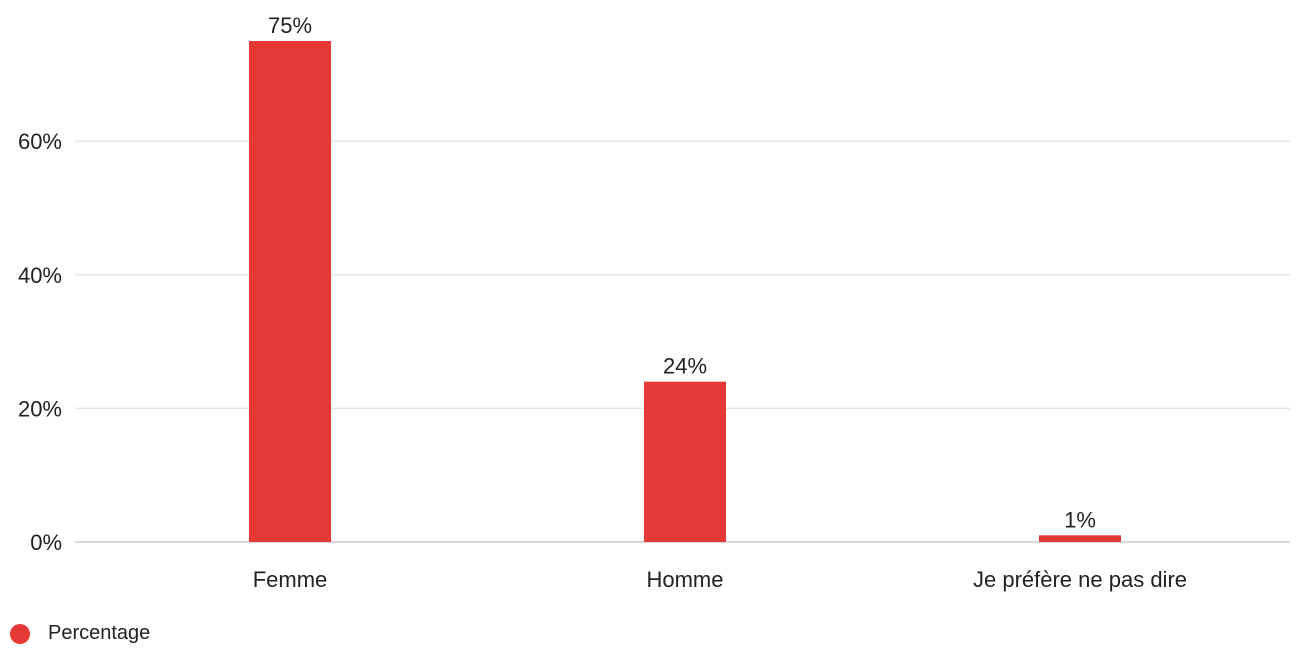  What do you see at coordinates (1080, 579) in the screenshot?
I see `x-tick-label: Je préfère ne pas dire` at bounding box center [1080, 579].